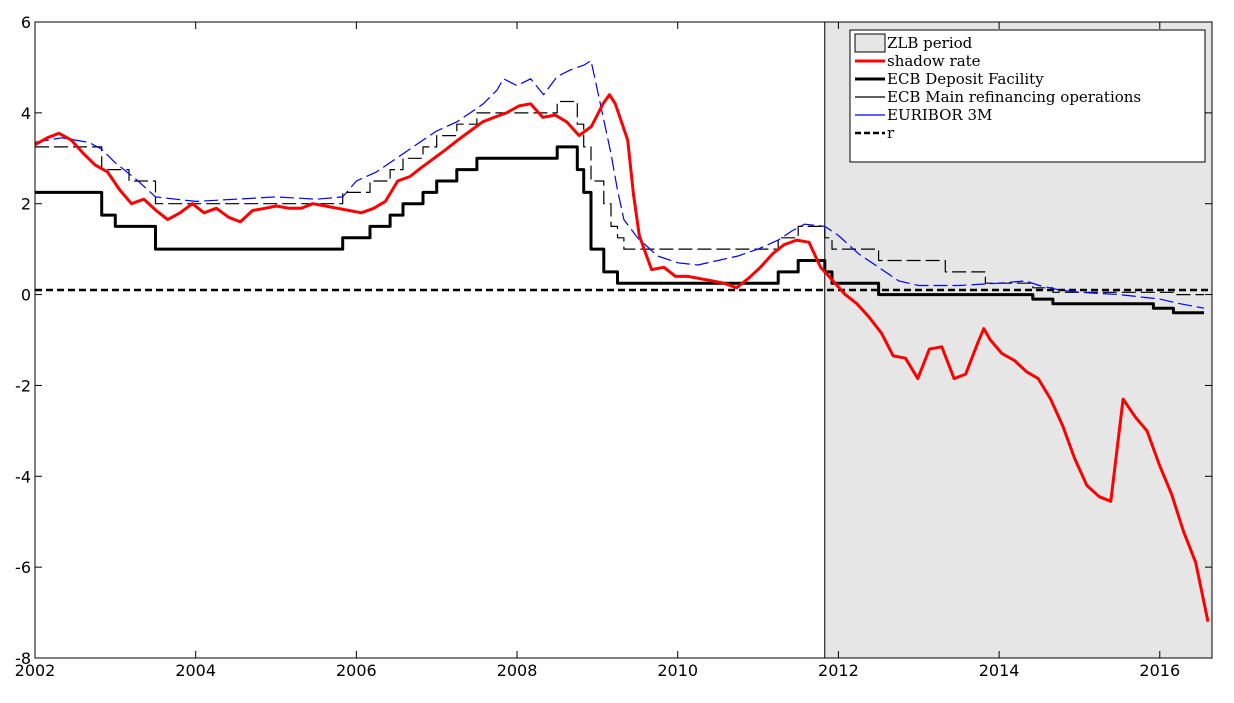 This screenshot has width=1234, height=703. I want to click on x-tick-label: 2014, so click(999, 670).